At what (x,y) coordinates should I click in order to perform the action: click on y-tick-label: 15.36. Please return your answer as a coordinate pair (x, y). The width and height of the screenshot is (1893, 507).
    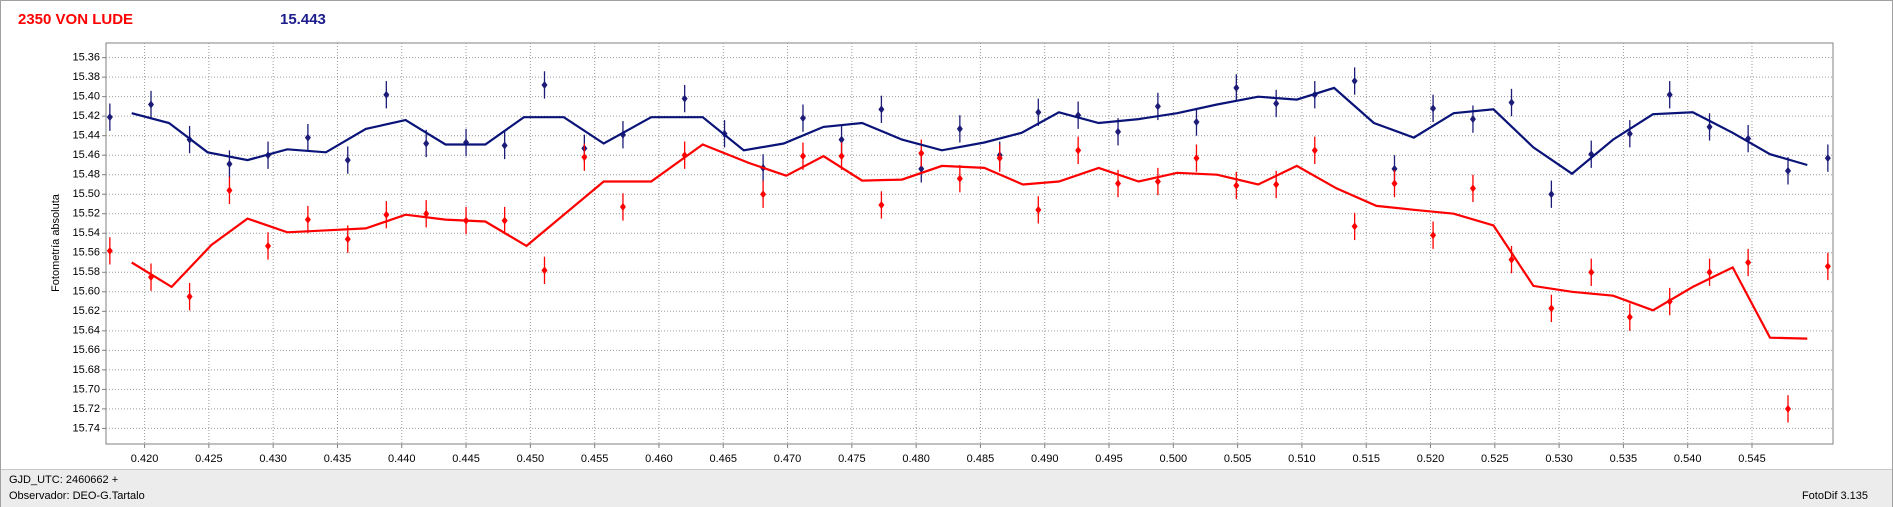
    Looking at the image, I should click on (86, 58).